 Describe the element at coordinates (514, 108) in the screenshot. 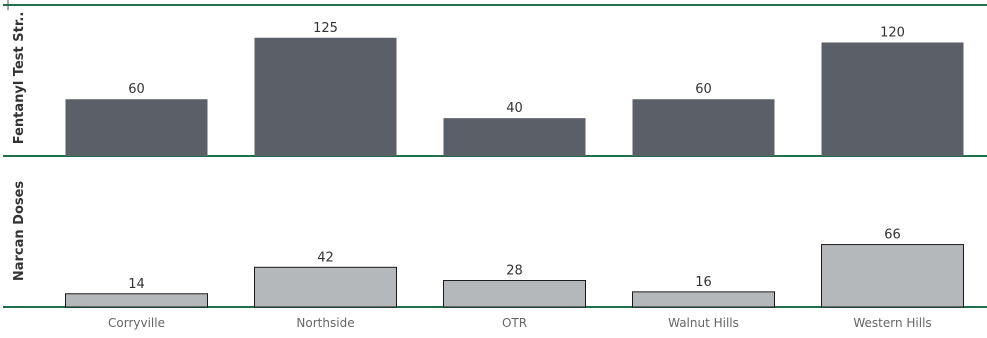

I see `bar-value-label-0-2: 40` at that location.